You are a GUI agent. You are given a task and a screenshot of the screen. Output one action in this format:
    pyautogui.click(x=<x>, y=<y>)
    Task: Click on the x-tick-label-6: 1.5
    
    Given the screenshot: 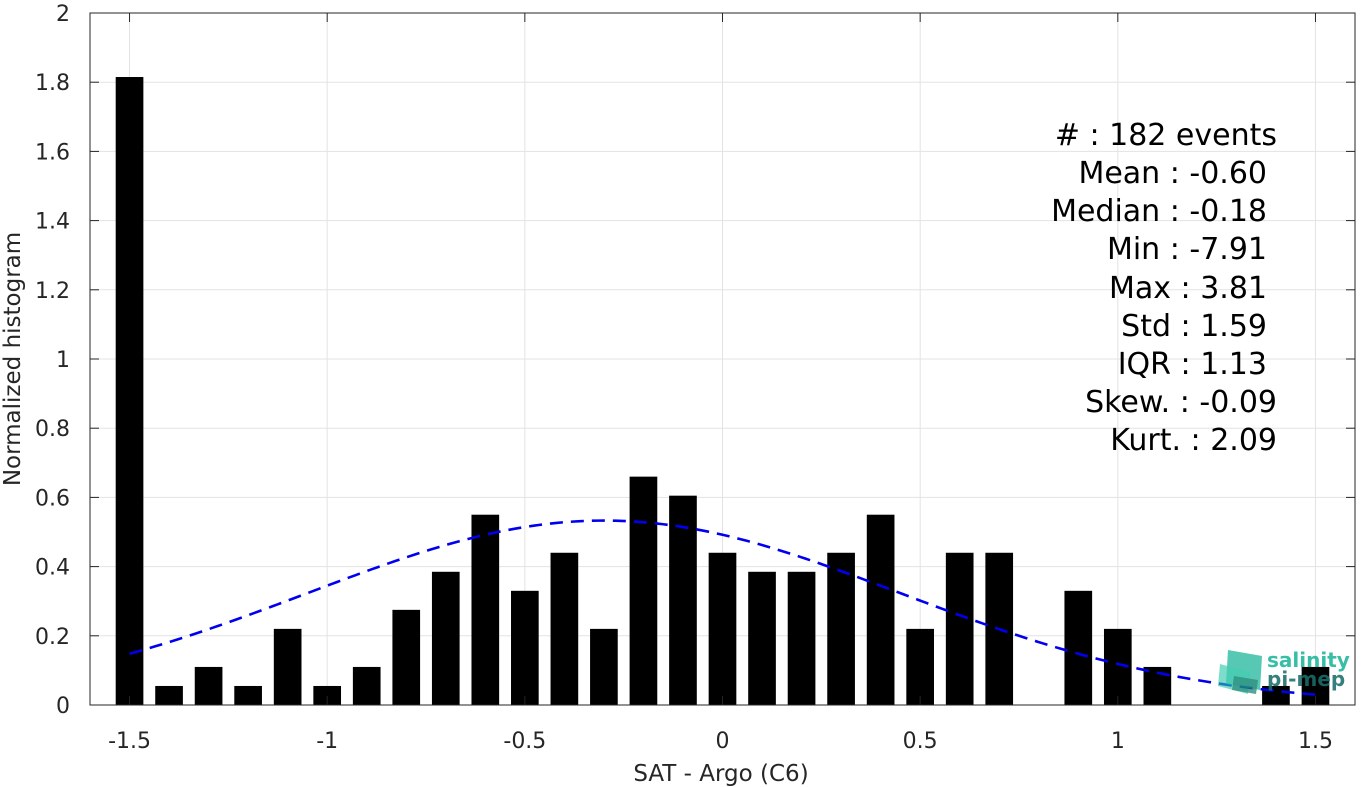 What is the action you would take?
    pyautogui.click(x=1315, y=741)
    